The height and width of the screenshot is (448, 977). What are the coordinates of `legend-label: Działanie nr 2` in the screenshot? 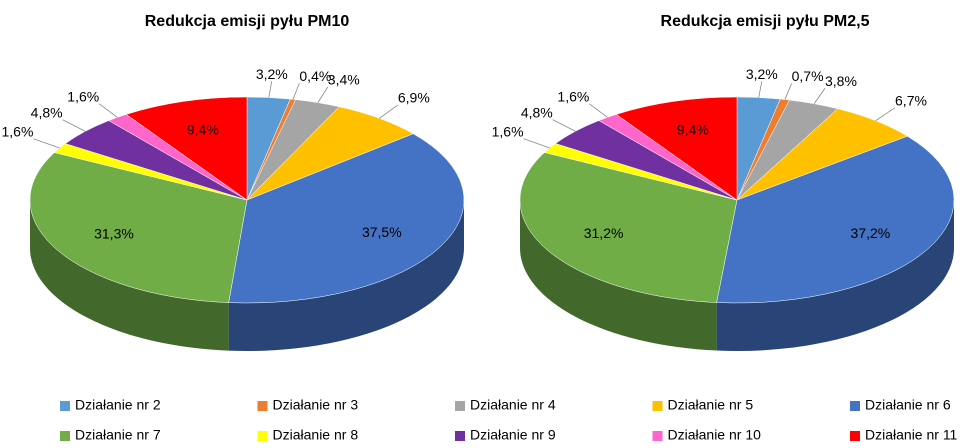 It's located at (118, 405).